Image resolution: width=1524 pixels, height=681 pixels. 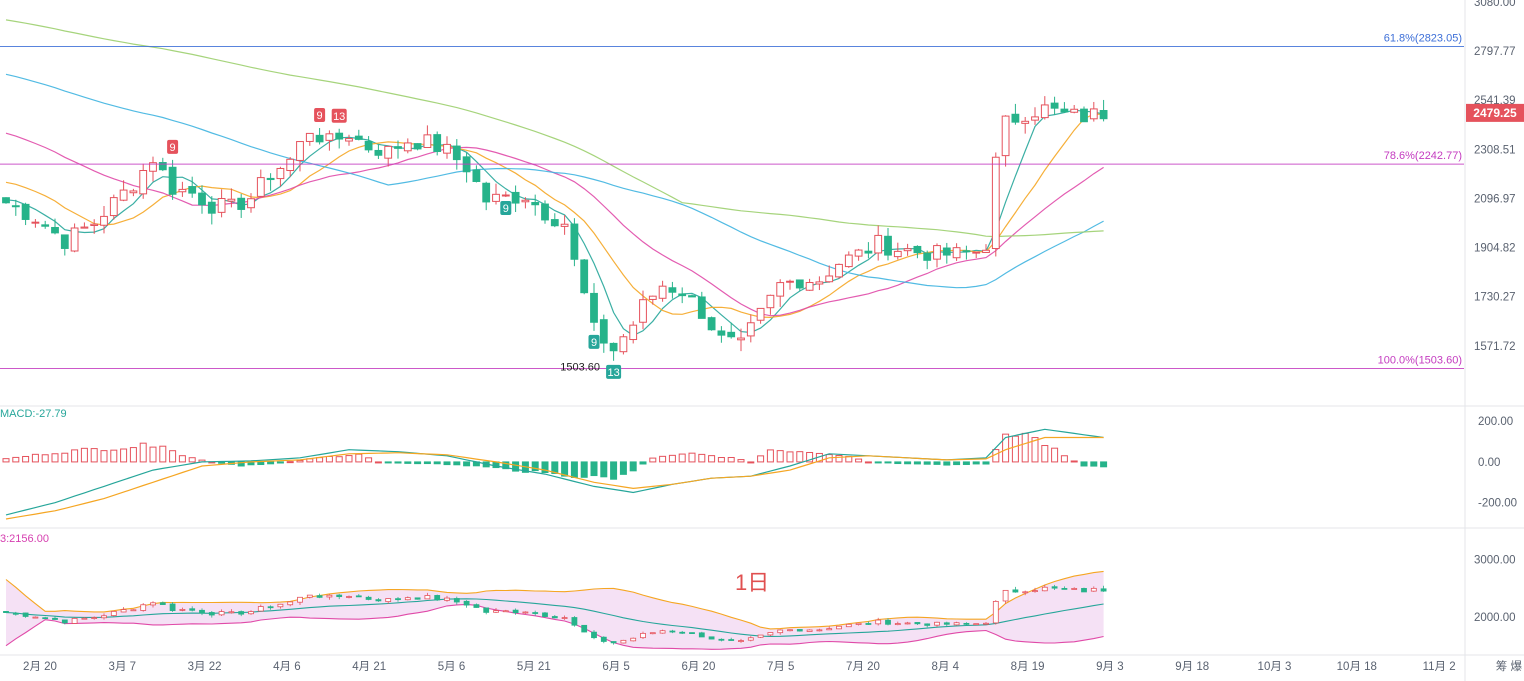 What do you see at coordinates (1357, 667) in the screenshot?
I see `time-tick-16: 10月 18` at bounding box center [1357, 667].